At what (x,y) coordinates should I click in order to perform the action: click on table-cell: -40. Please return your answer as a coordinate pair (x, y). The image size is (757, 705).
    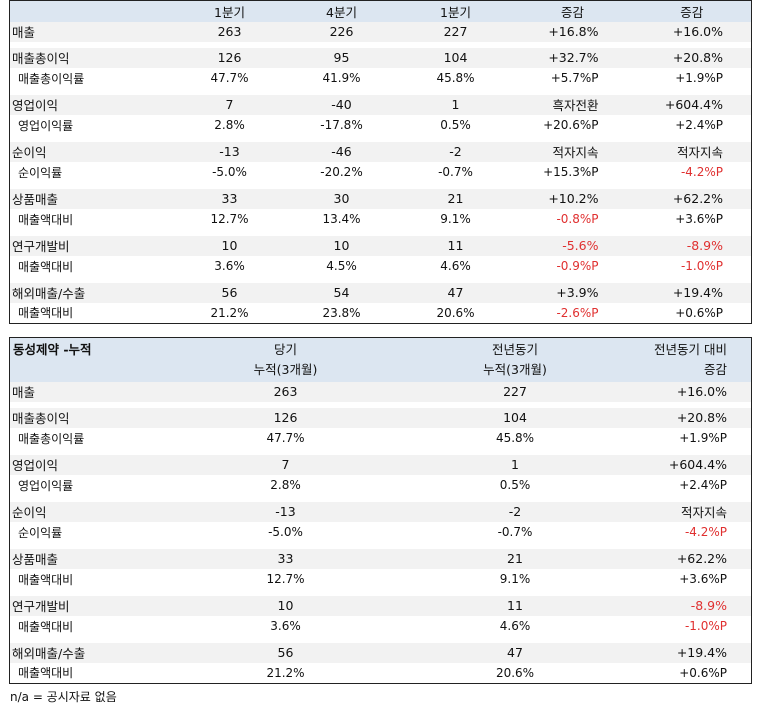
    Looking at the image, I should click on (341, 104).